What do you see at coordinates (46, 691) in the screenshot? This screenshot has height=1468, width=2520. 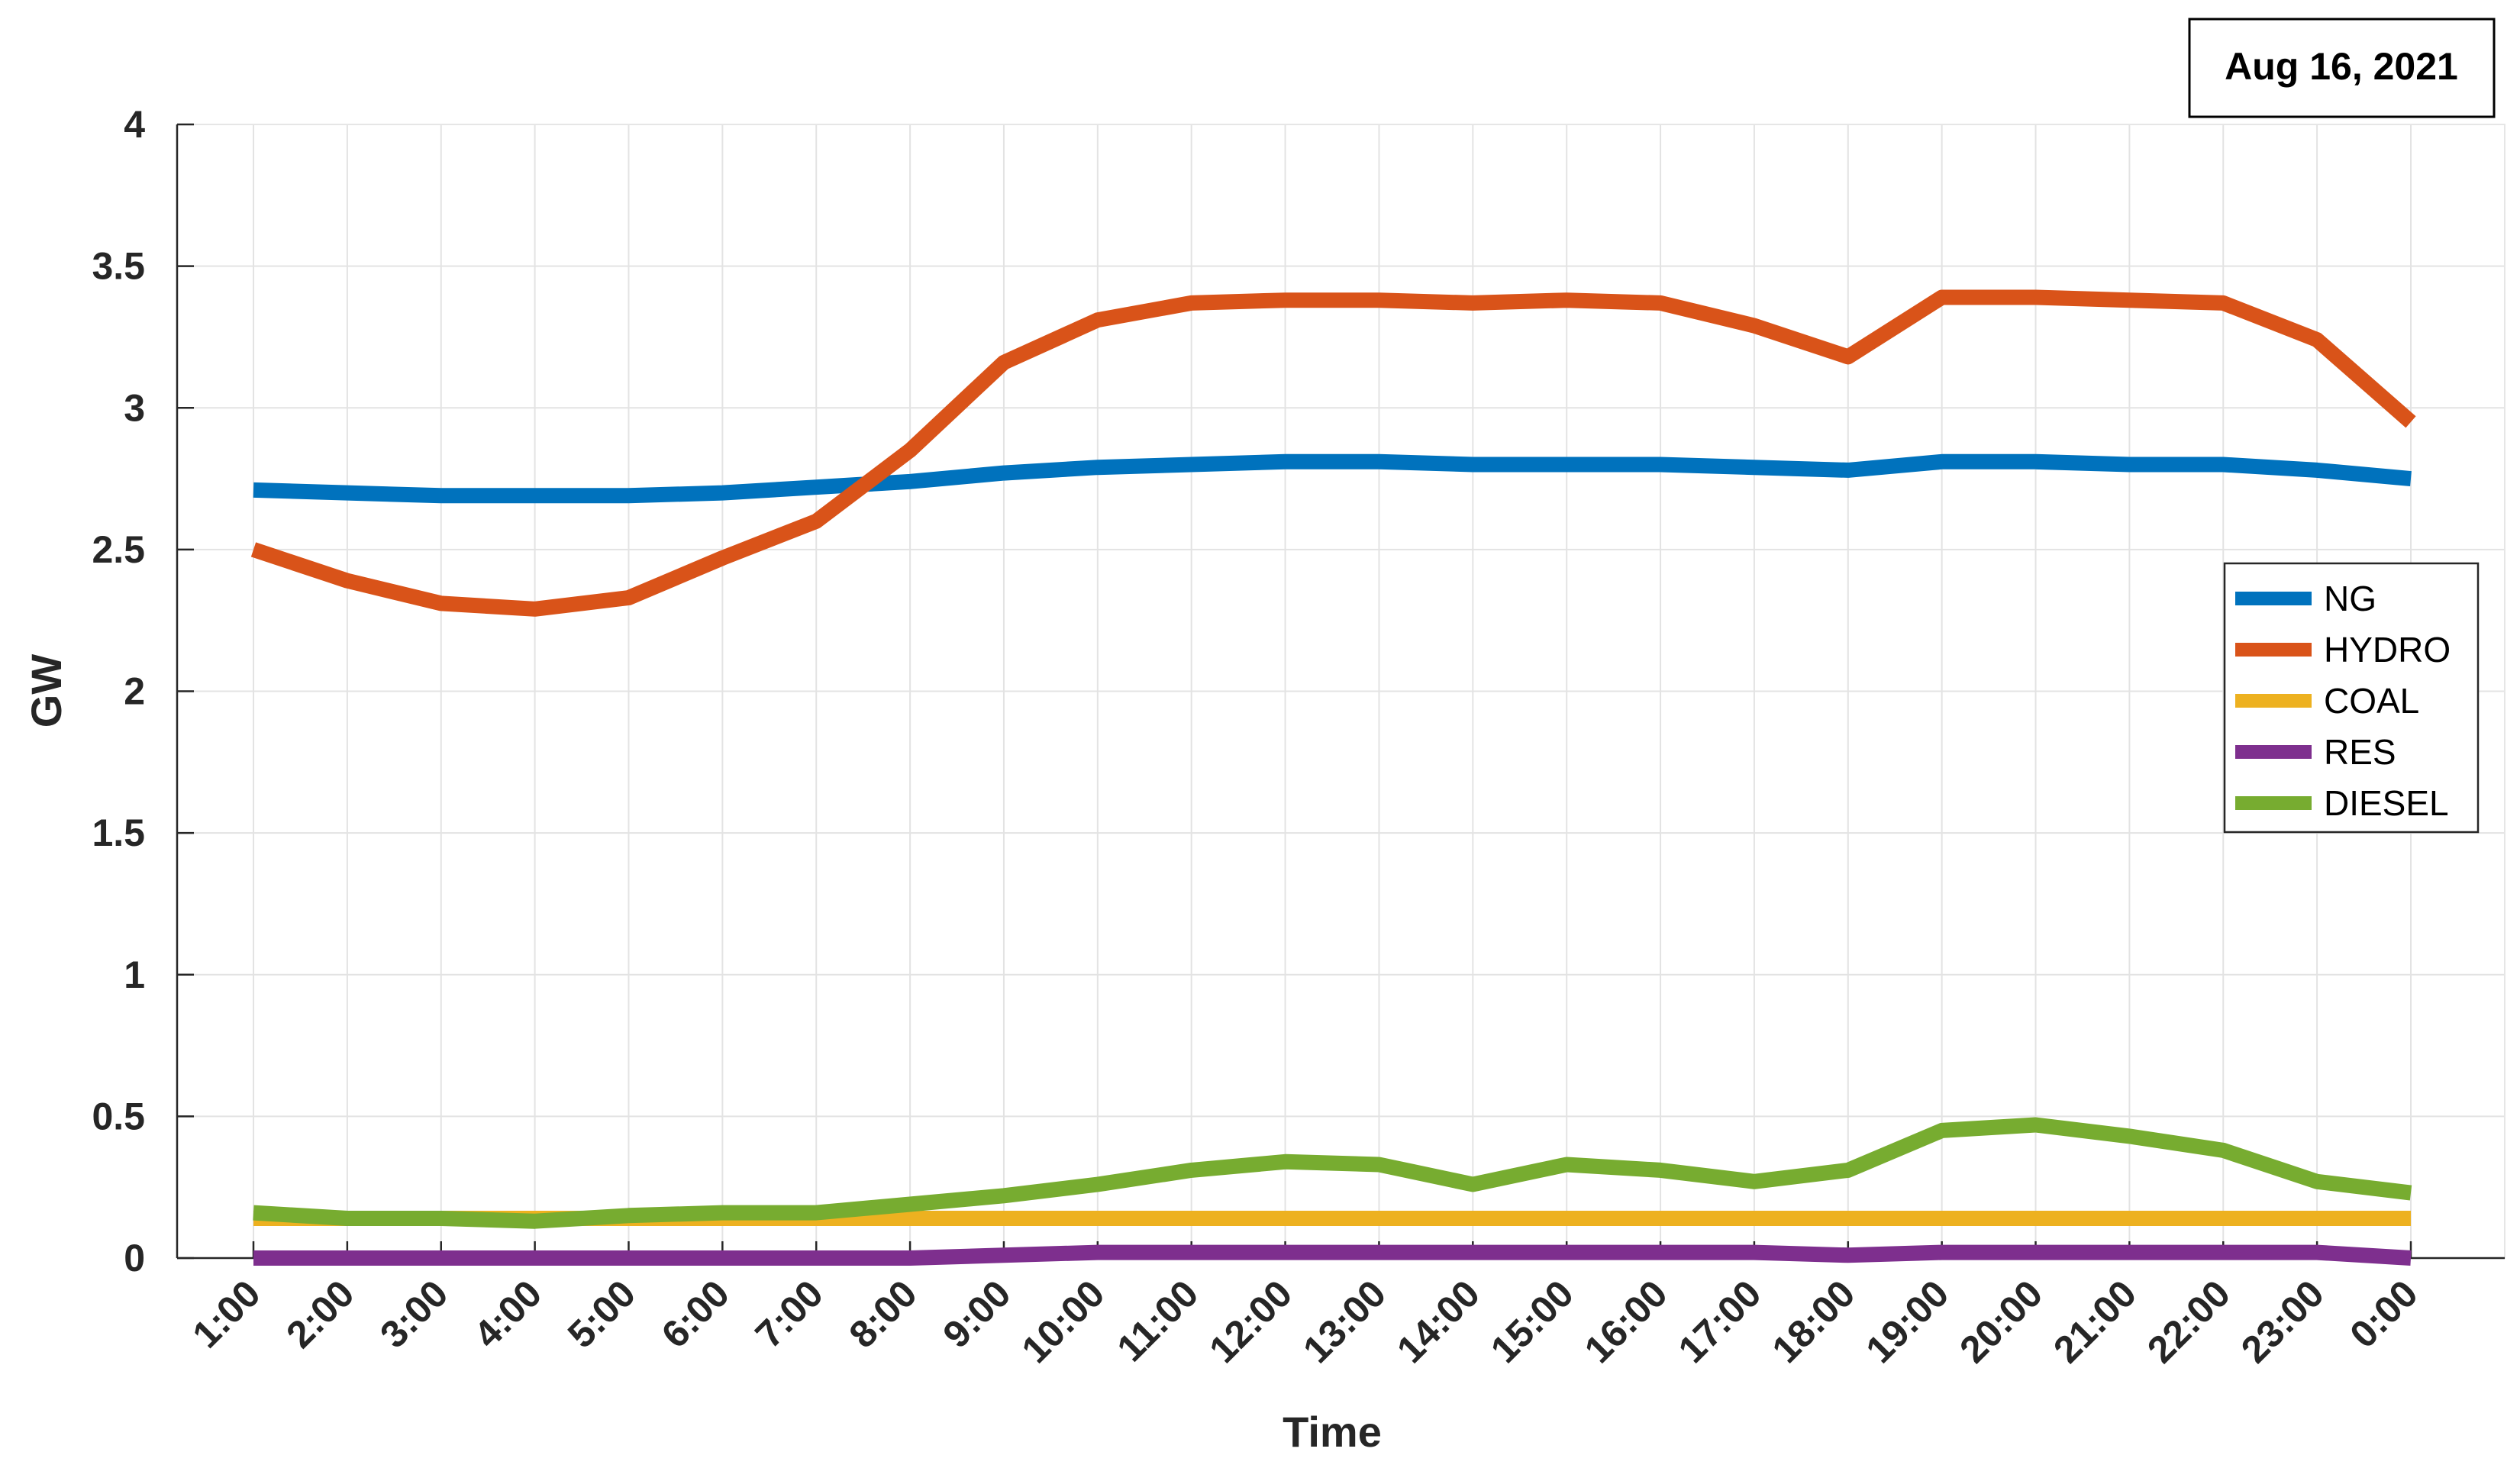 I see `y-axis-label: GW` at bounding box center [46, 691].